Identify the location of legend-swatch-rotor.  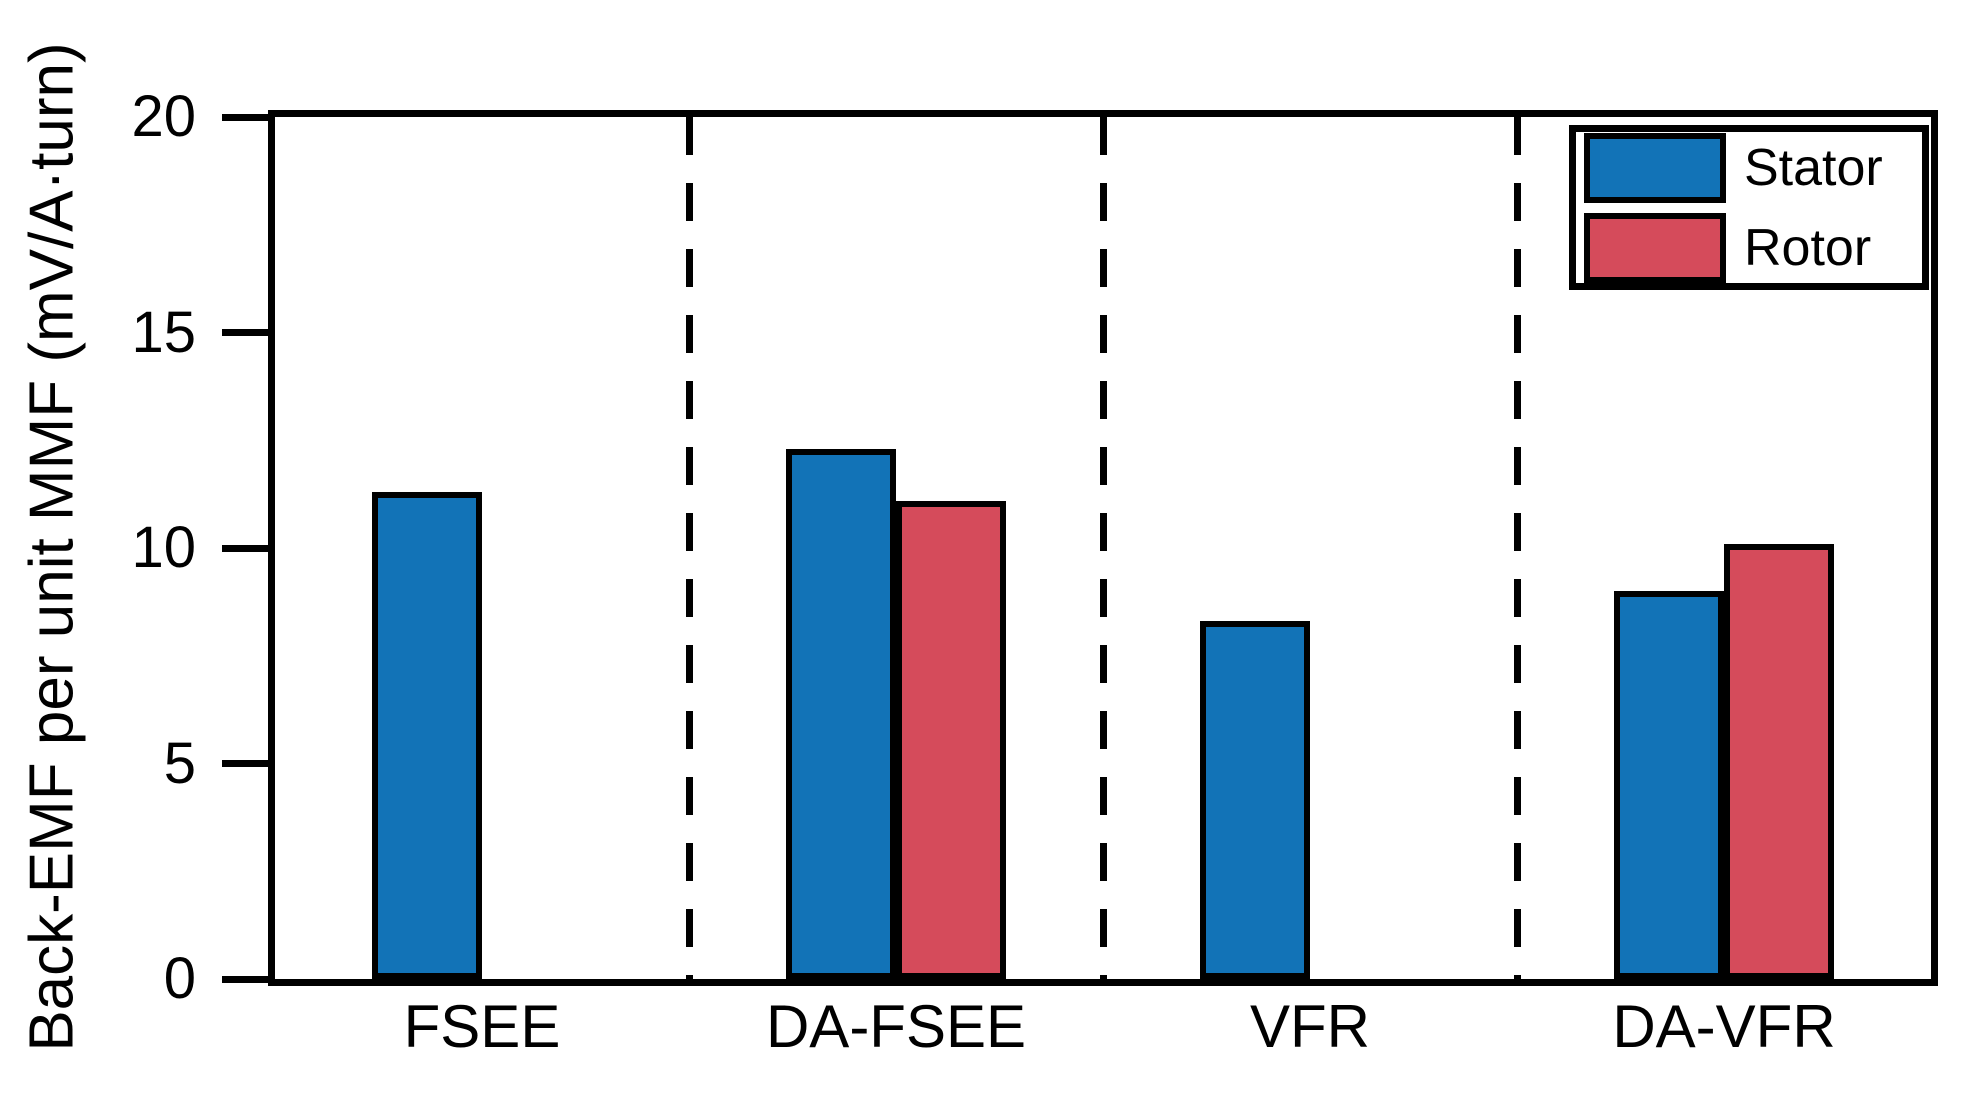
(1655, 247).